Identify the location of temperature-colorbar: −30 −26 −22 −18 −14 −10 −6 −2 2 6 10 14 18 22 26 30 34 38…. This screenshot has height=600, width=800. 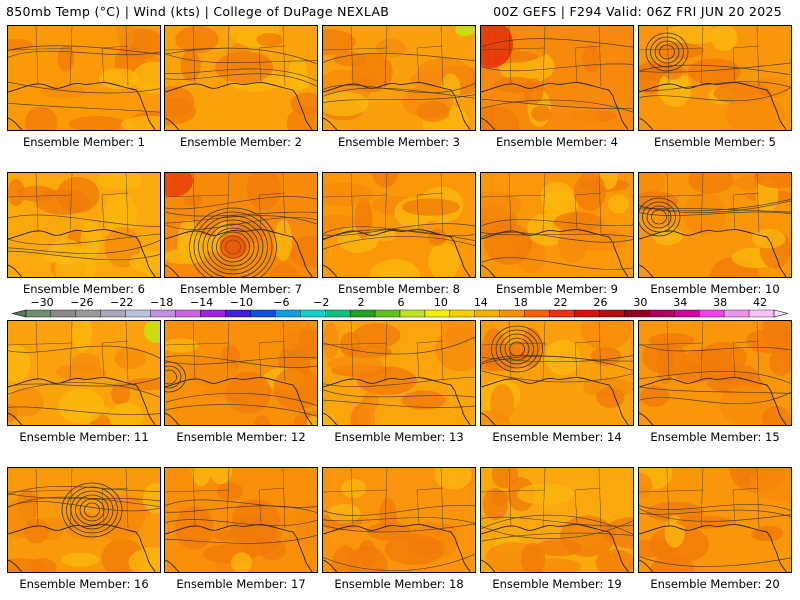
(400, 307).